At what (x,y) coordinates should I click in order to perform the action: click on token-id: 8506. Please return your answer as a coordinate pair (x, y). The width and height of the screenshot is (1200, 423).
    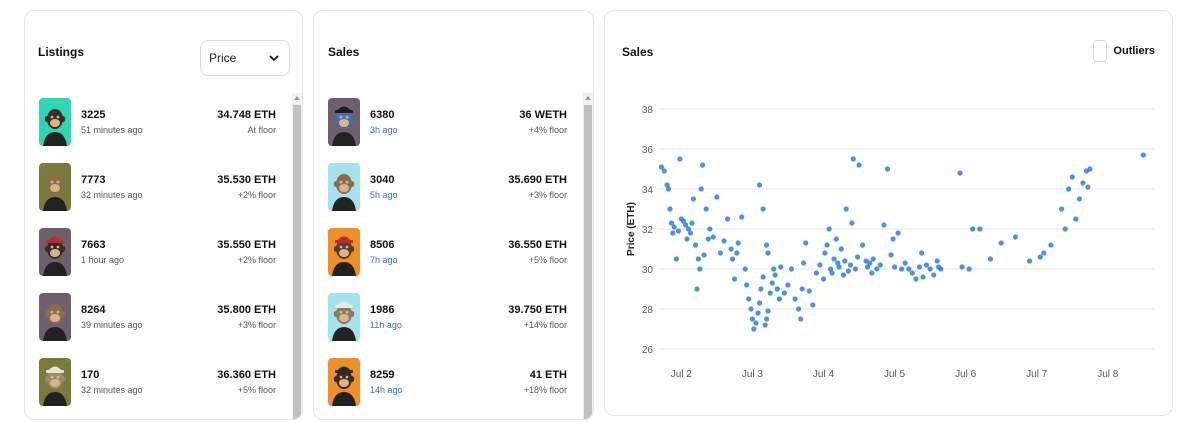
    Looking at the image, I should click on (382, 245).